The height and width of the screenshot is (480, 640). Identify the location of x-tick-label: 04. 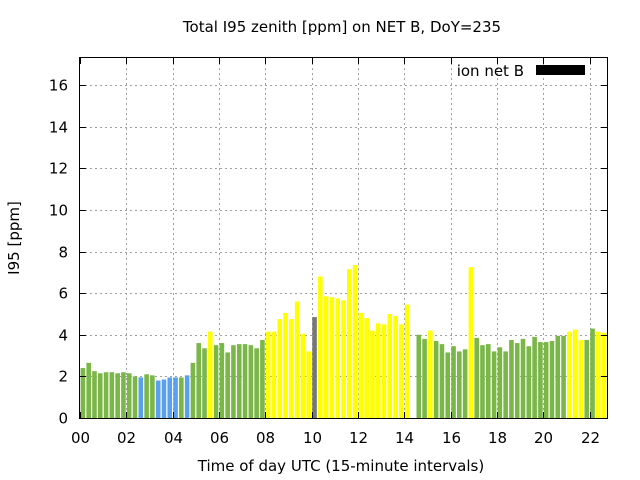
(173, 438).